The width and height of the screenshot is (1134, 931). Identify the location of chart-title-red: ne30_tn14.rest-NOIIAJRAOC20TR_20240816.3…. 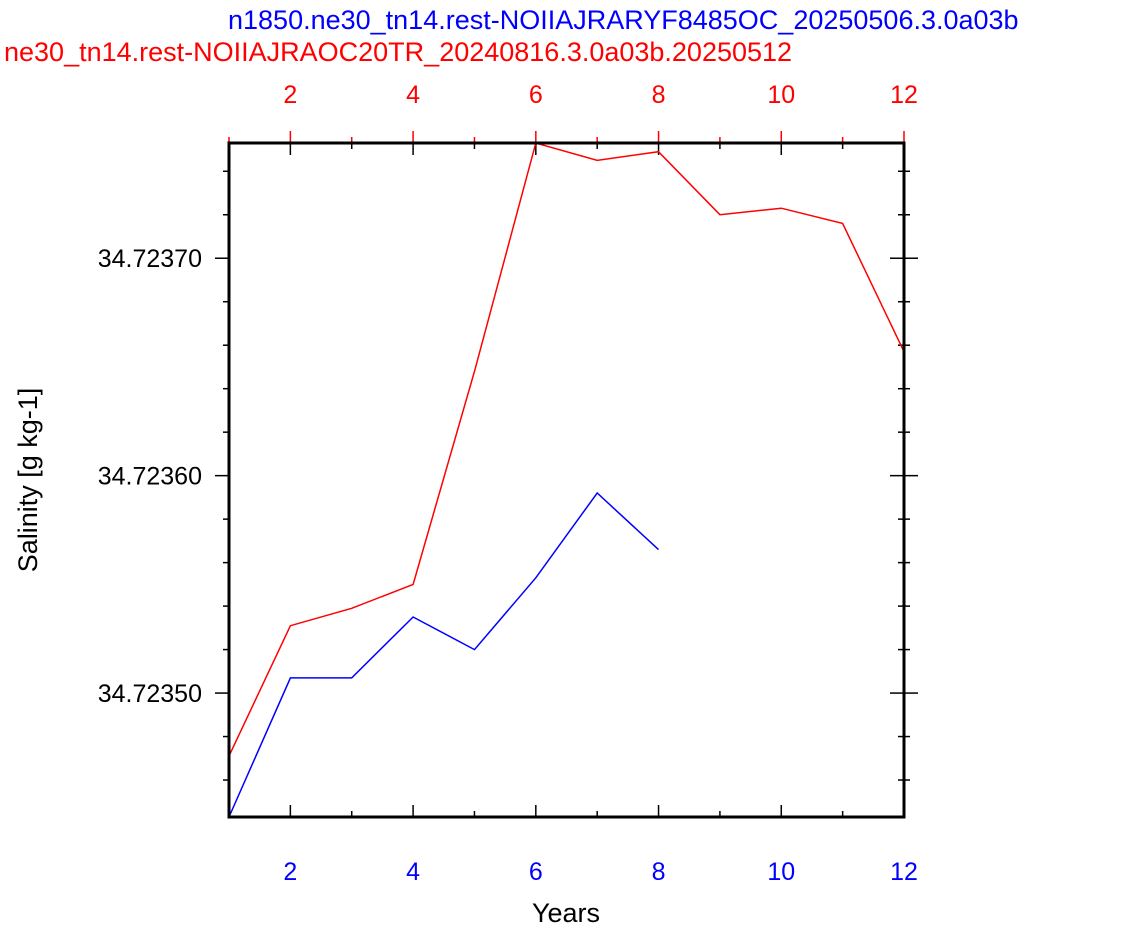
(398, 52).